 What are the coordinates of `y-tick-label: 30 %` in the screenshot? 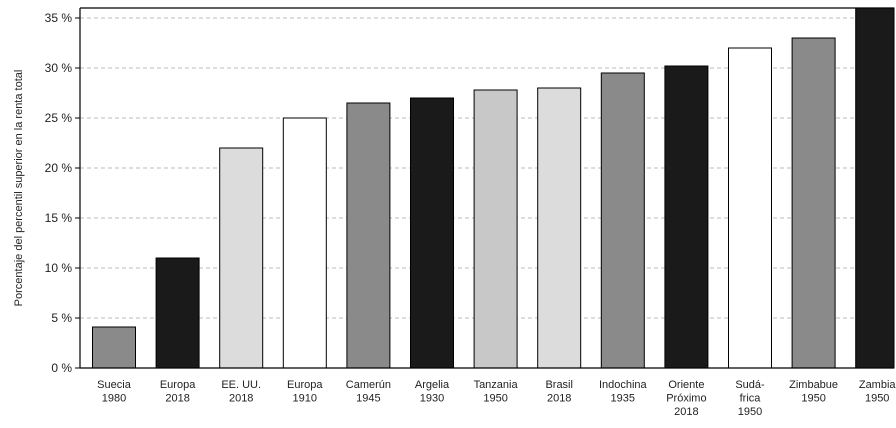 It's located at (59, 68).